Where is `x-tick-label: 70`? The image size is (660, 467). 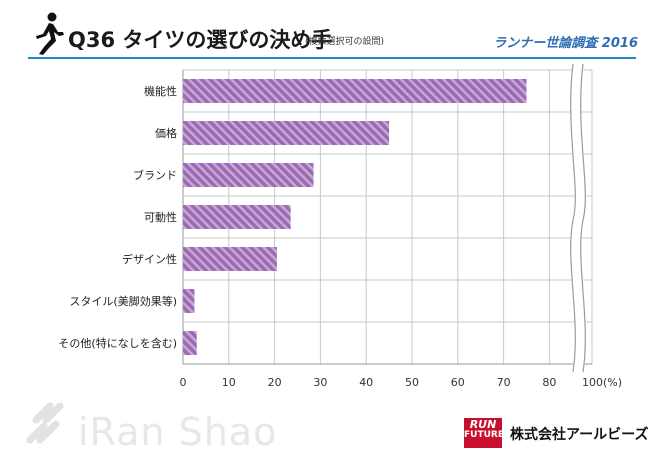 x-tick-label: 70 is located at coordinates (504, 382).